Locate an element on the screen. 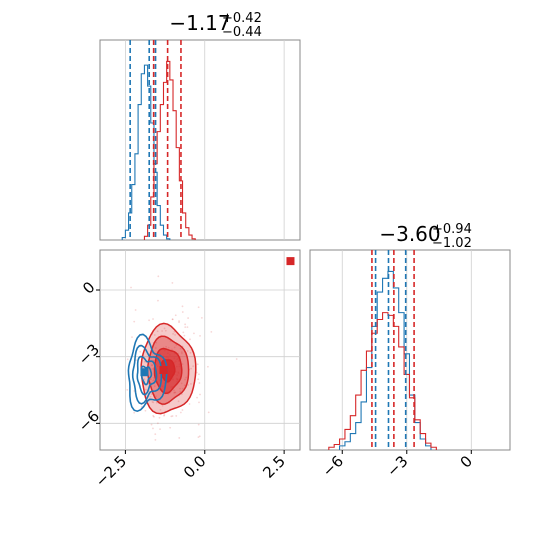 The width and height of the screenshot is (550, 550). title-plus-error: +0.94 is located at coordinates (452, 229).